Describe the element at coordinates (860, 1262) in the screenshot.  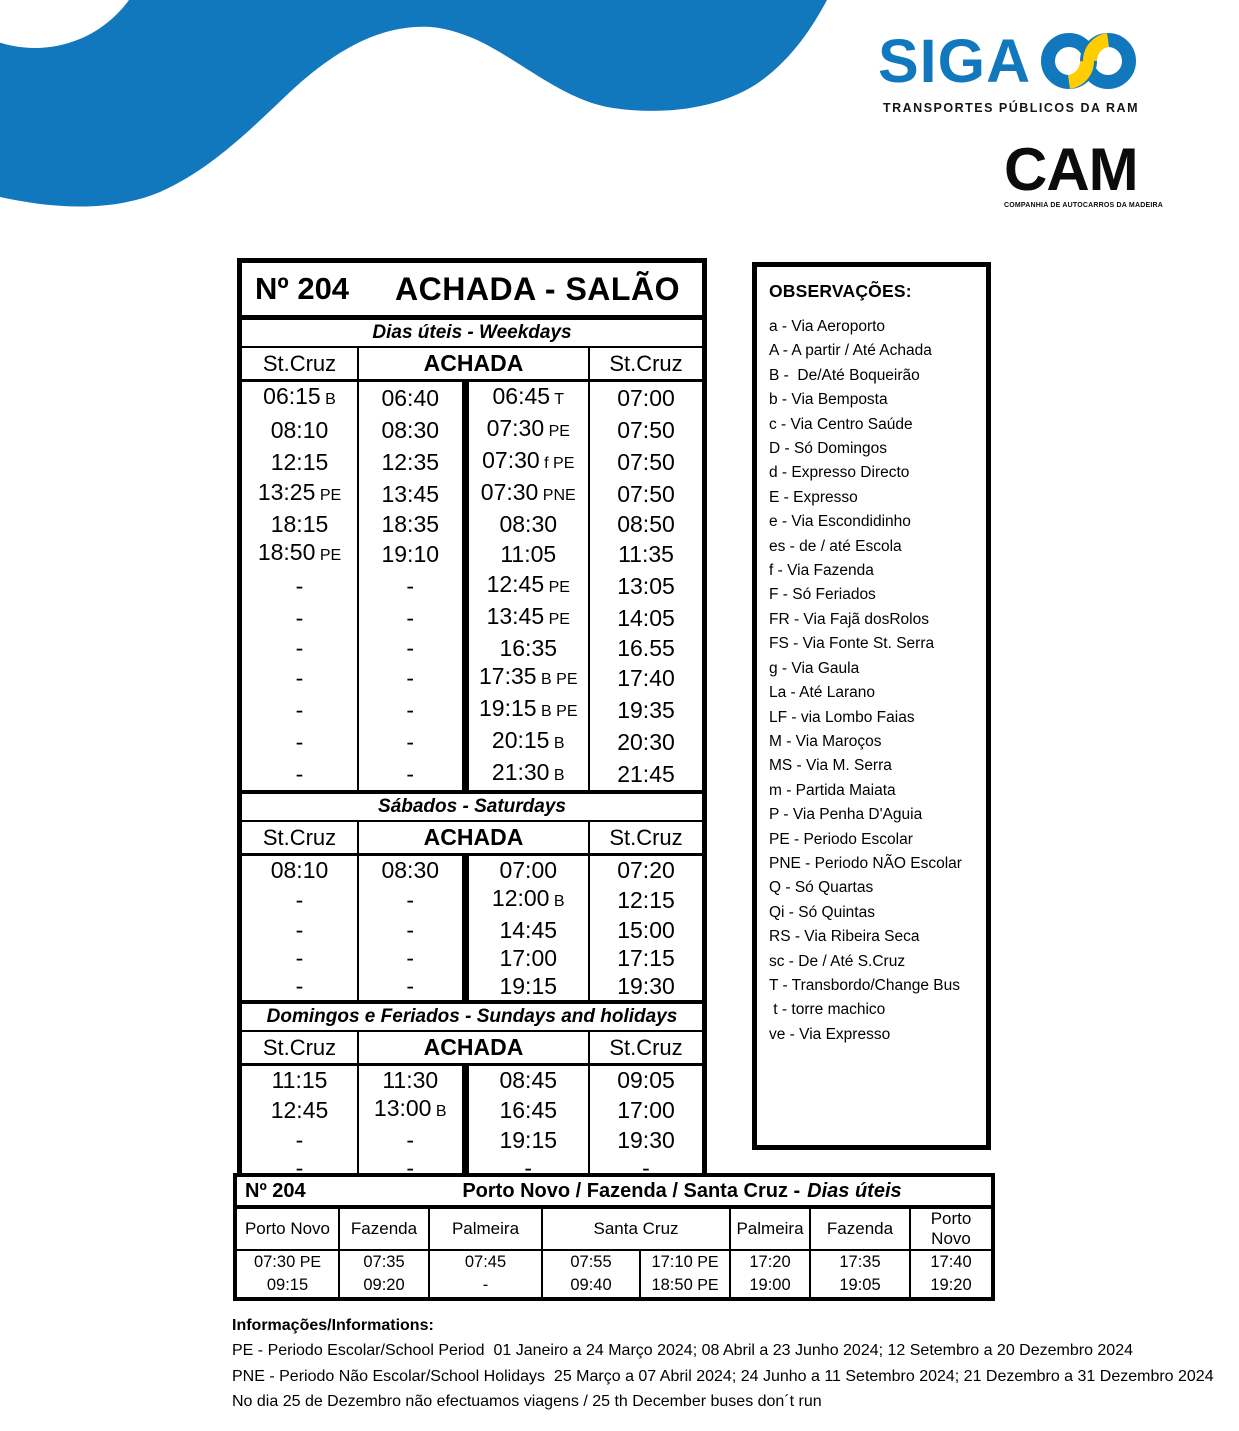
I see `time-cell: 17:35` at that location.